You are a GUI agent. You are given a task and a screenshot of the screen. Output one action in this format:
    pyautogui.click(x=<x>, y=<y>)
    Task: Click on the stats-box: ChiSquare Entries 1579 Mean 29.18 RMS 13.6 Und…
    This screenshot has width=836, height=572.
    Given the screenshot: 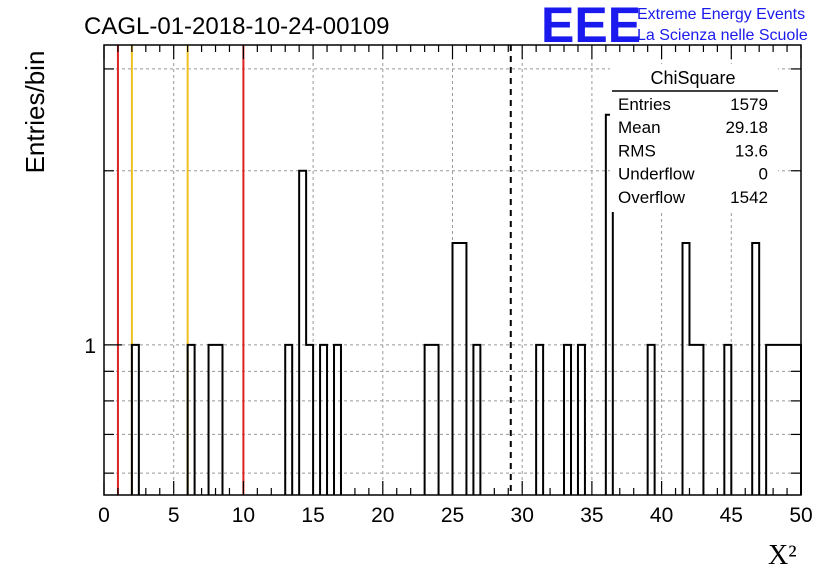 What is the action you would take?
    pyautogui.click(x=694, y=138)
    